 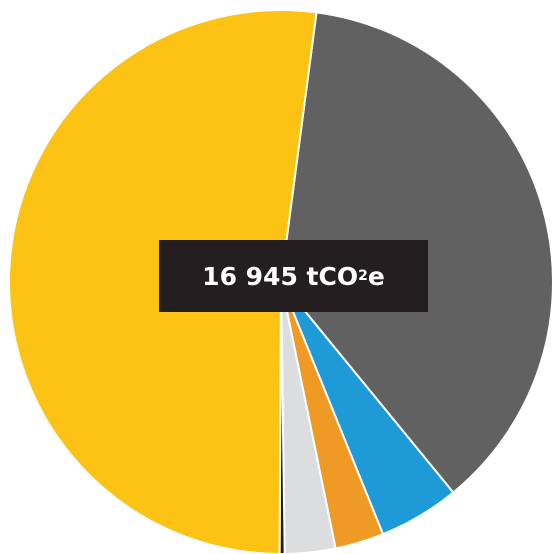 I want to click on total-emissions-label: 16 945 tCO 2 e, so click(x=293, y=276).